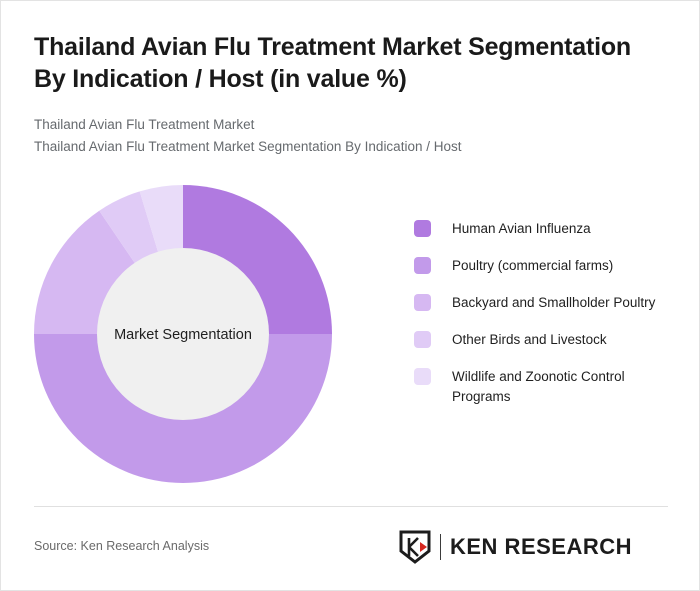 The height and width of the screenshot is (591, 700). I want to click on brand-separator, so click(440, 547).